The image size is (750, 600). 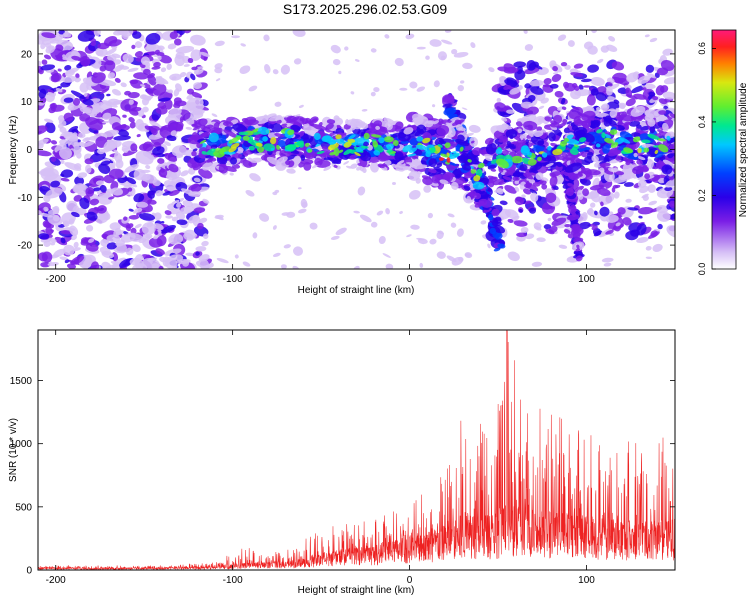 What do you see at coordinates (27, 102) in the screenshot?
I see `spectrogram-y-tick-label: 10` at bounding box center [27, 102].